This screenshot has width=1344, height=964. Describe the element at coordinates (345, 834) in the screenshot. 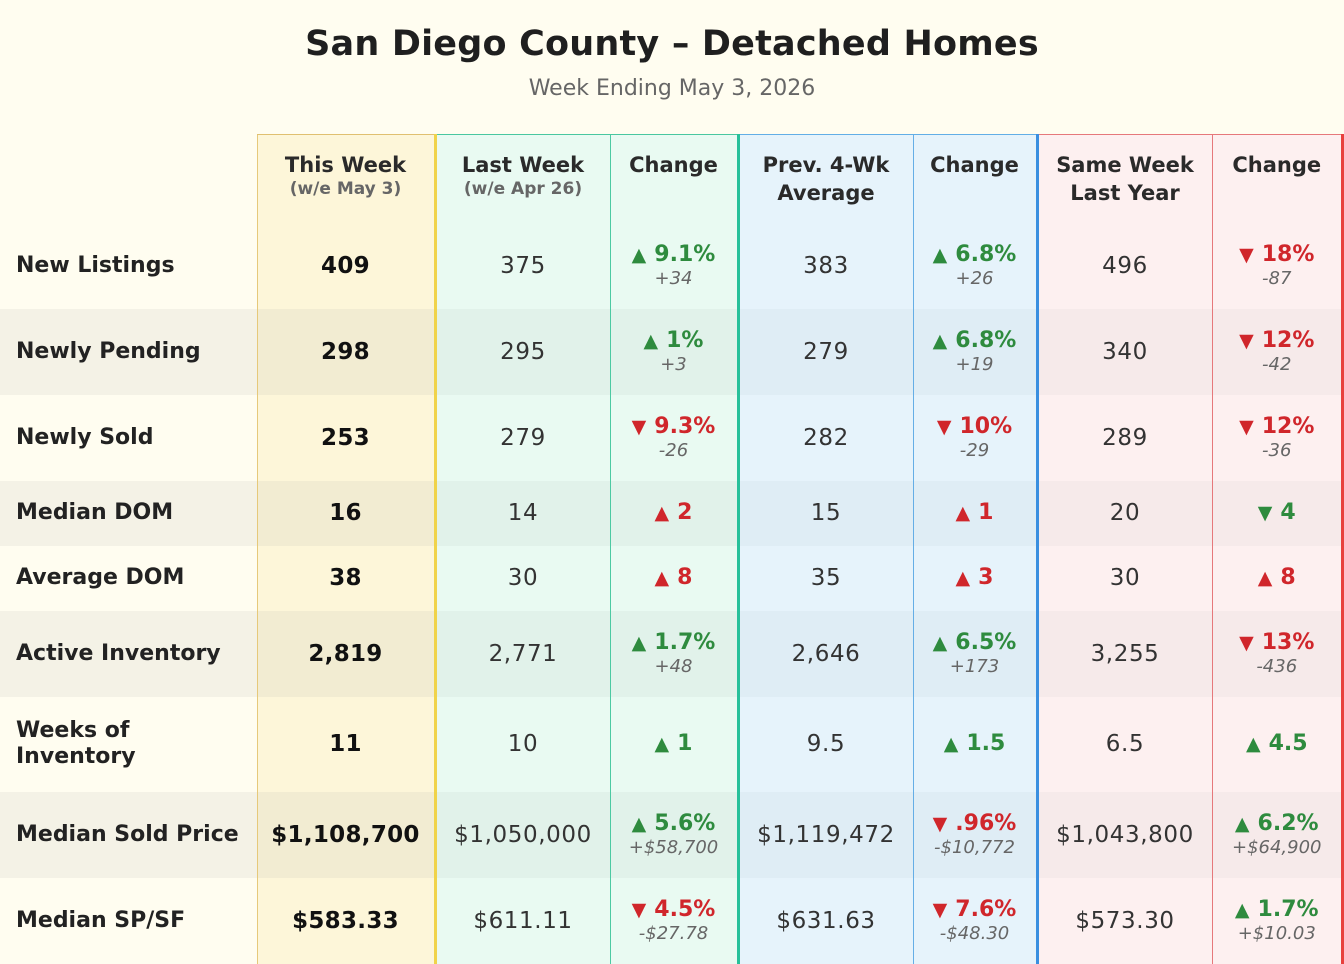

I see `this-week-value: $1,108,700` at that location.